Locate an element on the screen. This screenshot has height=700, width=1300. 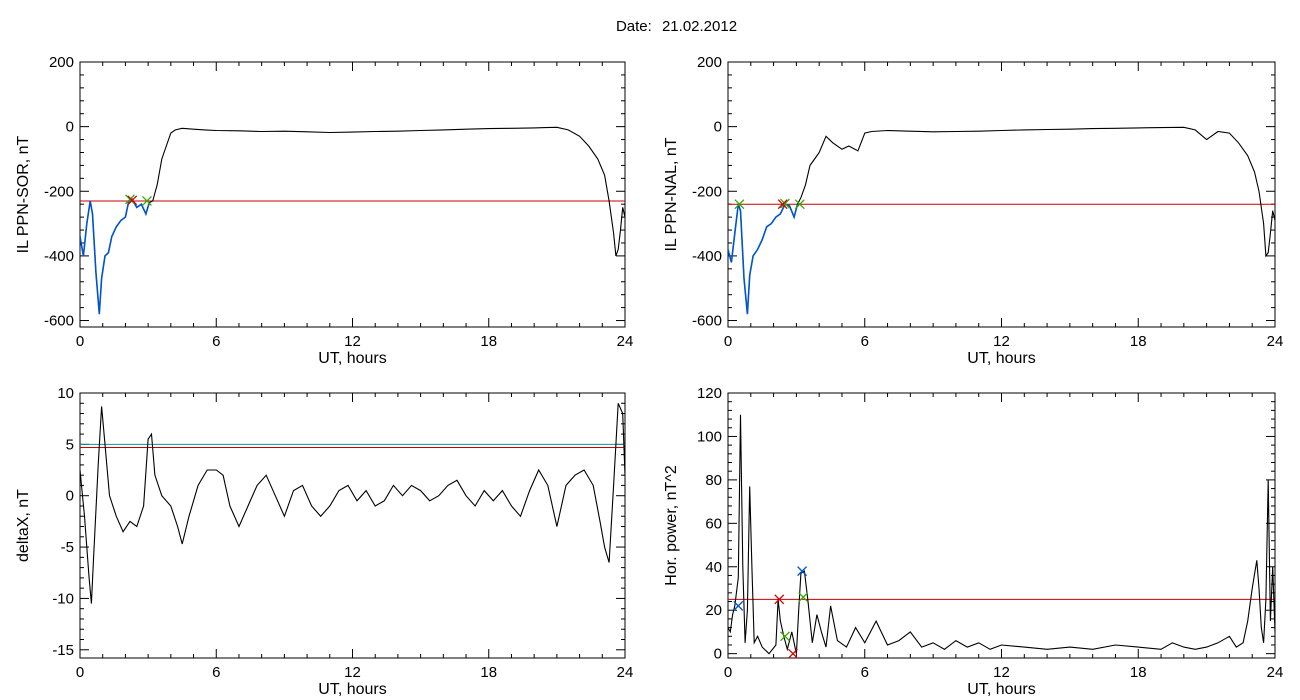
y-tick-label: 5 is located at coordinates (70, 444).